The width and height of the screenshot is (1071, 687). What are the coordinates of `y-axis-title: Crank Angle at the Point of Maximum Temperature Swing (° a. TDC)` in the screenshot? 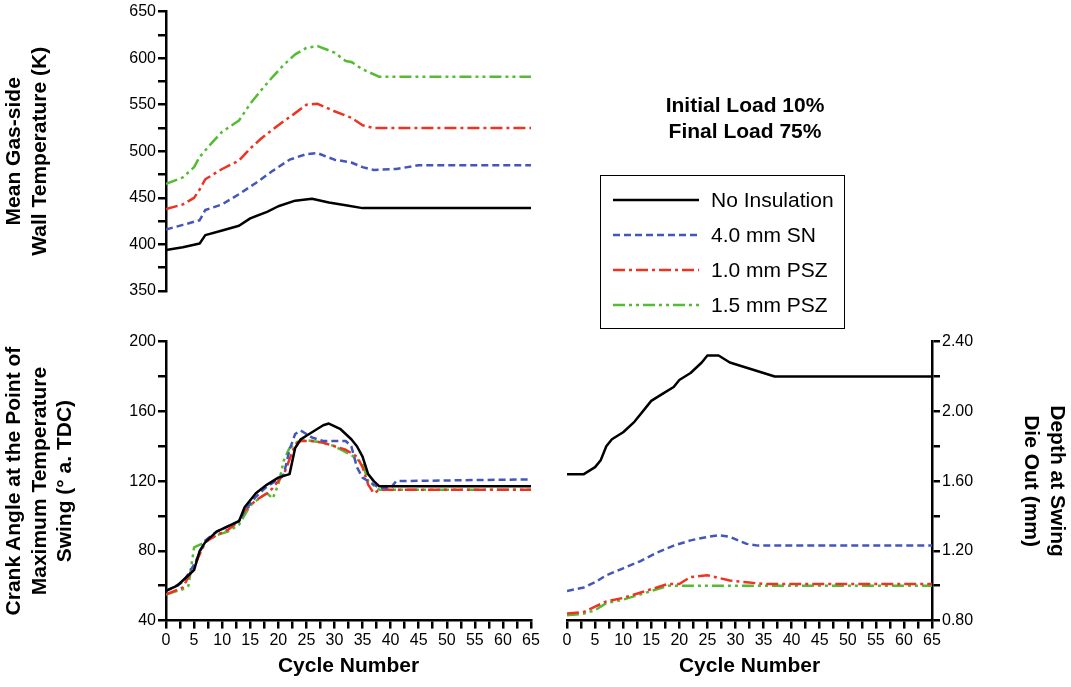 It's located at (38, 480).